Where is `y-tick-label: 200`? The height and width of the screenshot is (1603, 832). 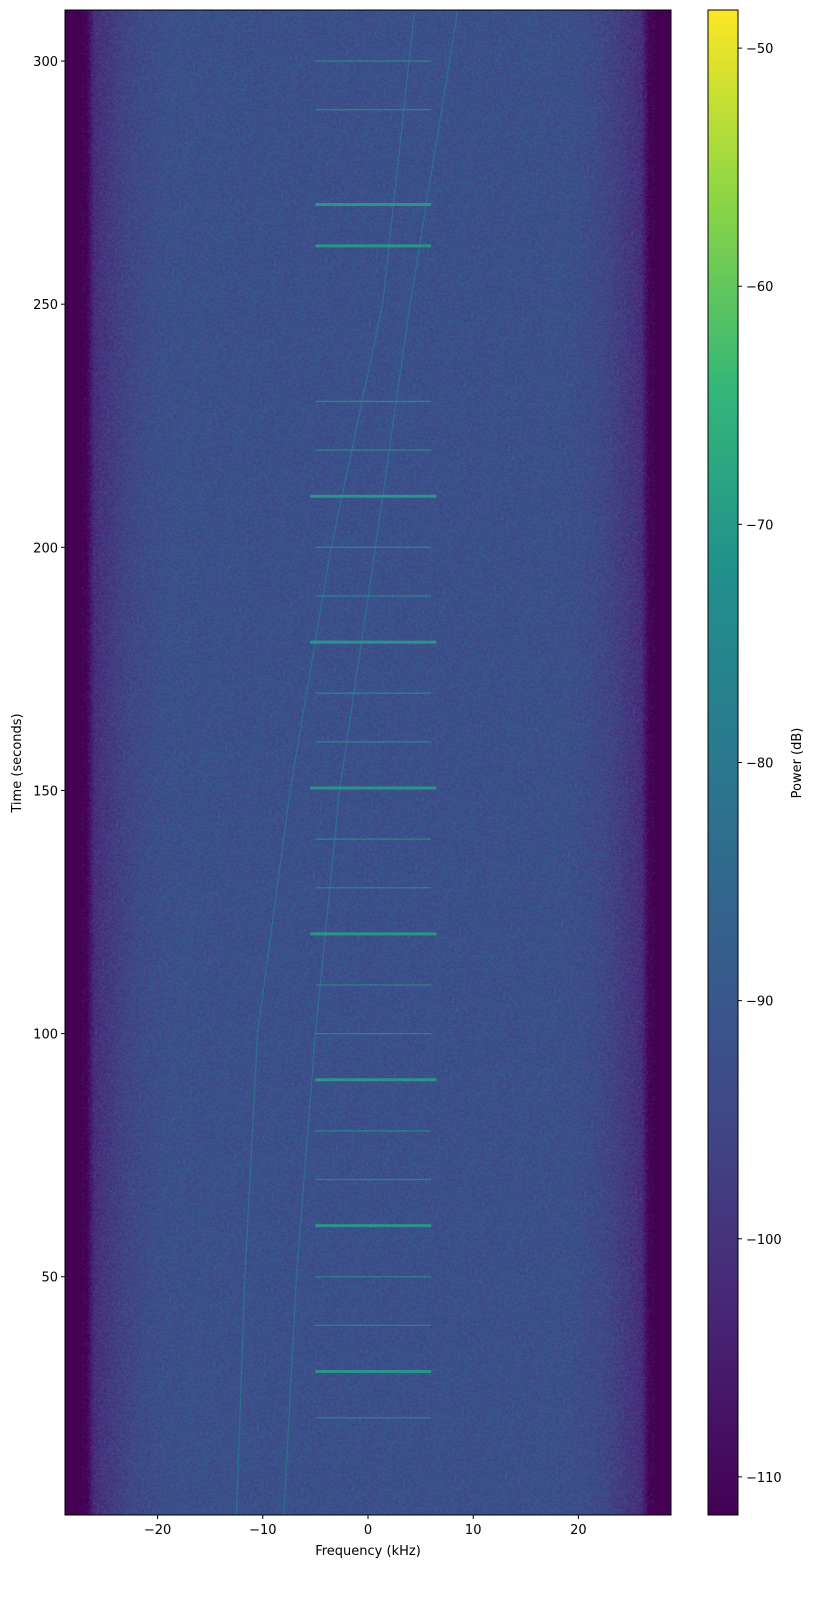 y-tick-label: 200 is located at coordinates (45, 548).